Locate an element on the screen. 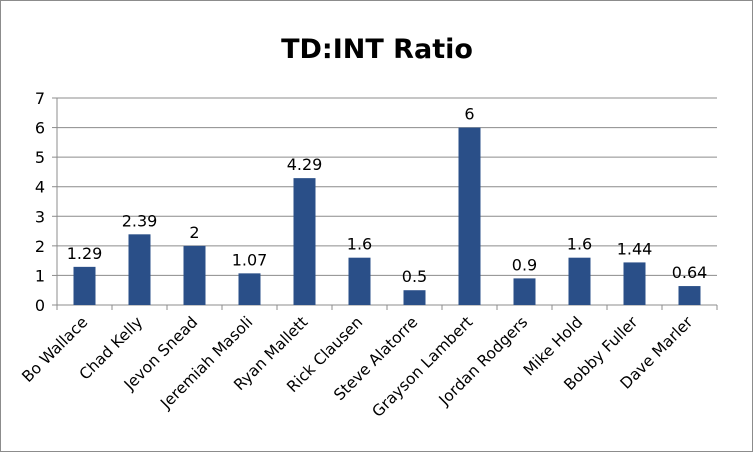  data-label: 1.44 is located at coordinates (635, 248).